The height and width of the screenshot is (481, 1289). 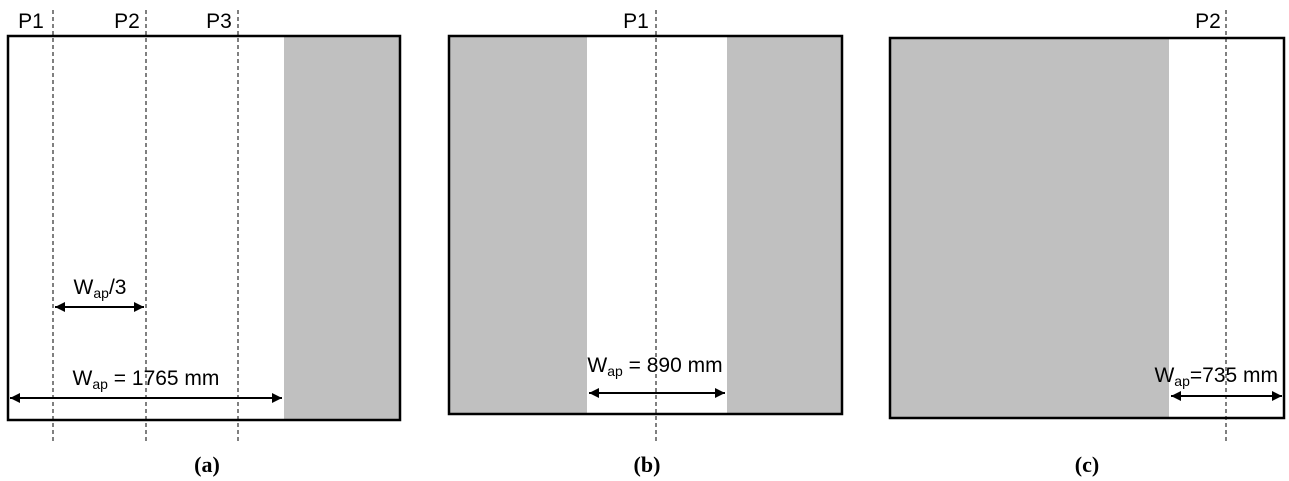 I want to click on dimension-label: Wap = 1765 mm, so click(x=146, y=379).